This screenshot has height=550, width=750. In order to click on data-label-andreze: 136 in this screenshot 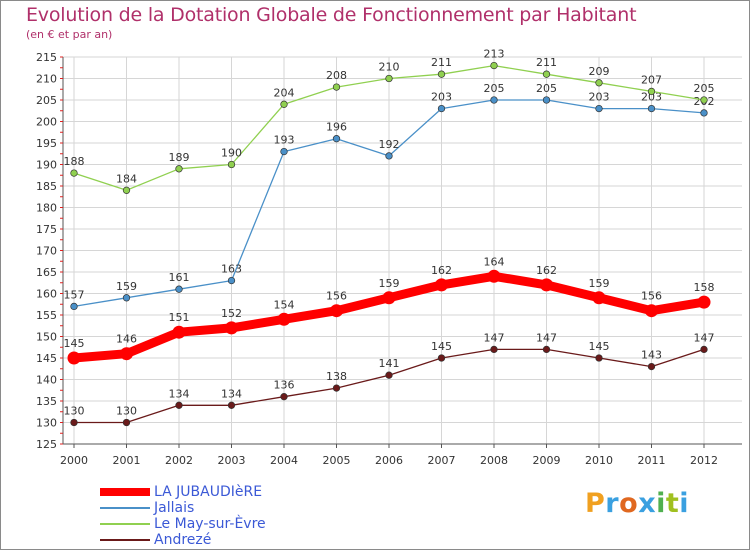, I will do `click(284, 385)`.